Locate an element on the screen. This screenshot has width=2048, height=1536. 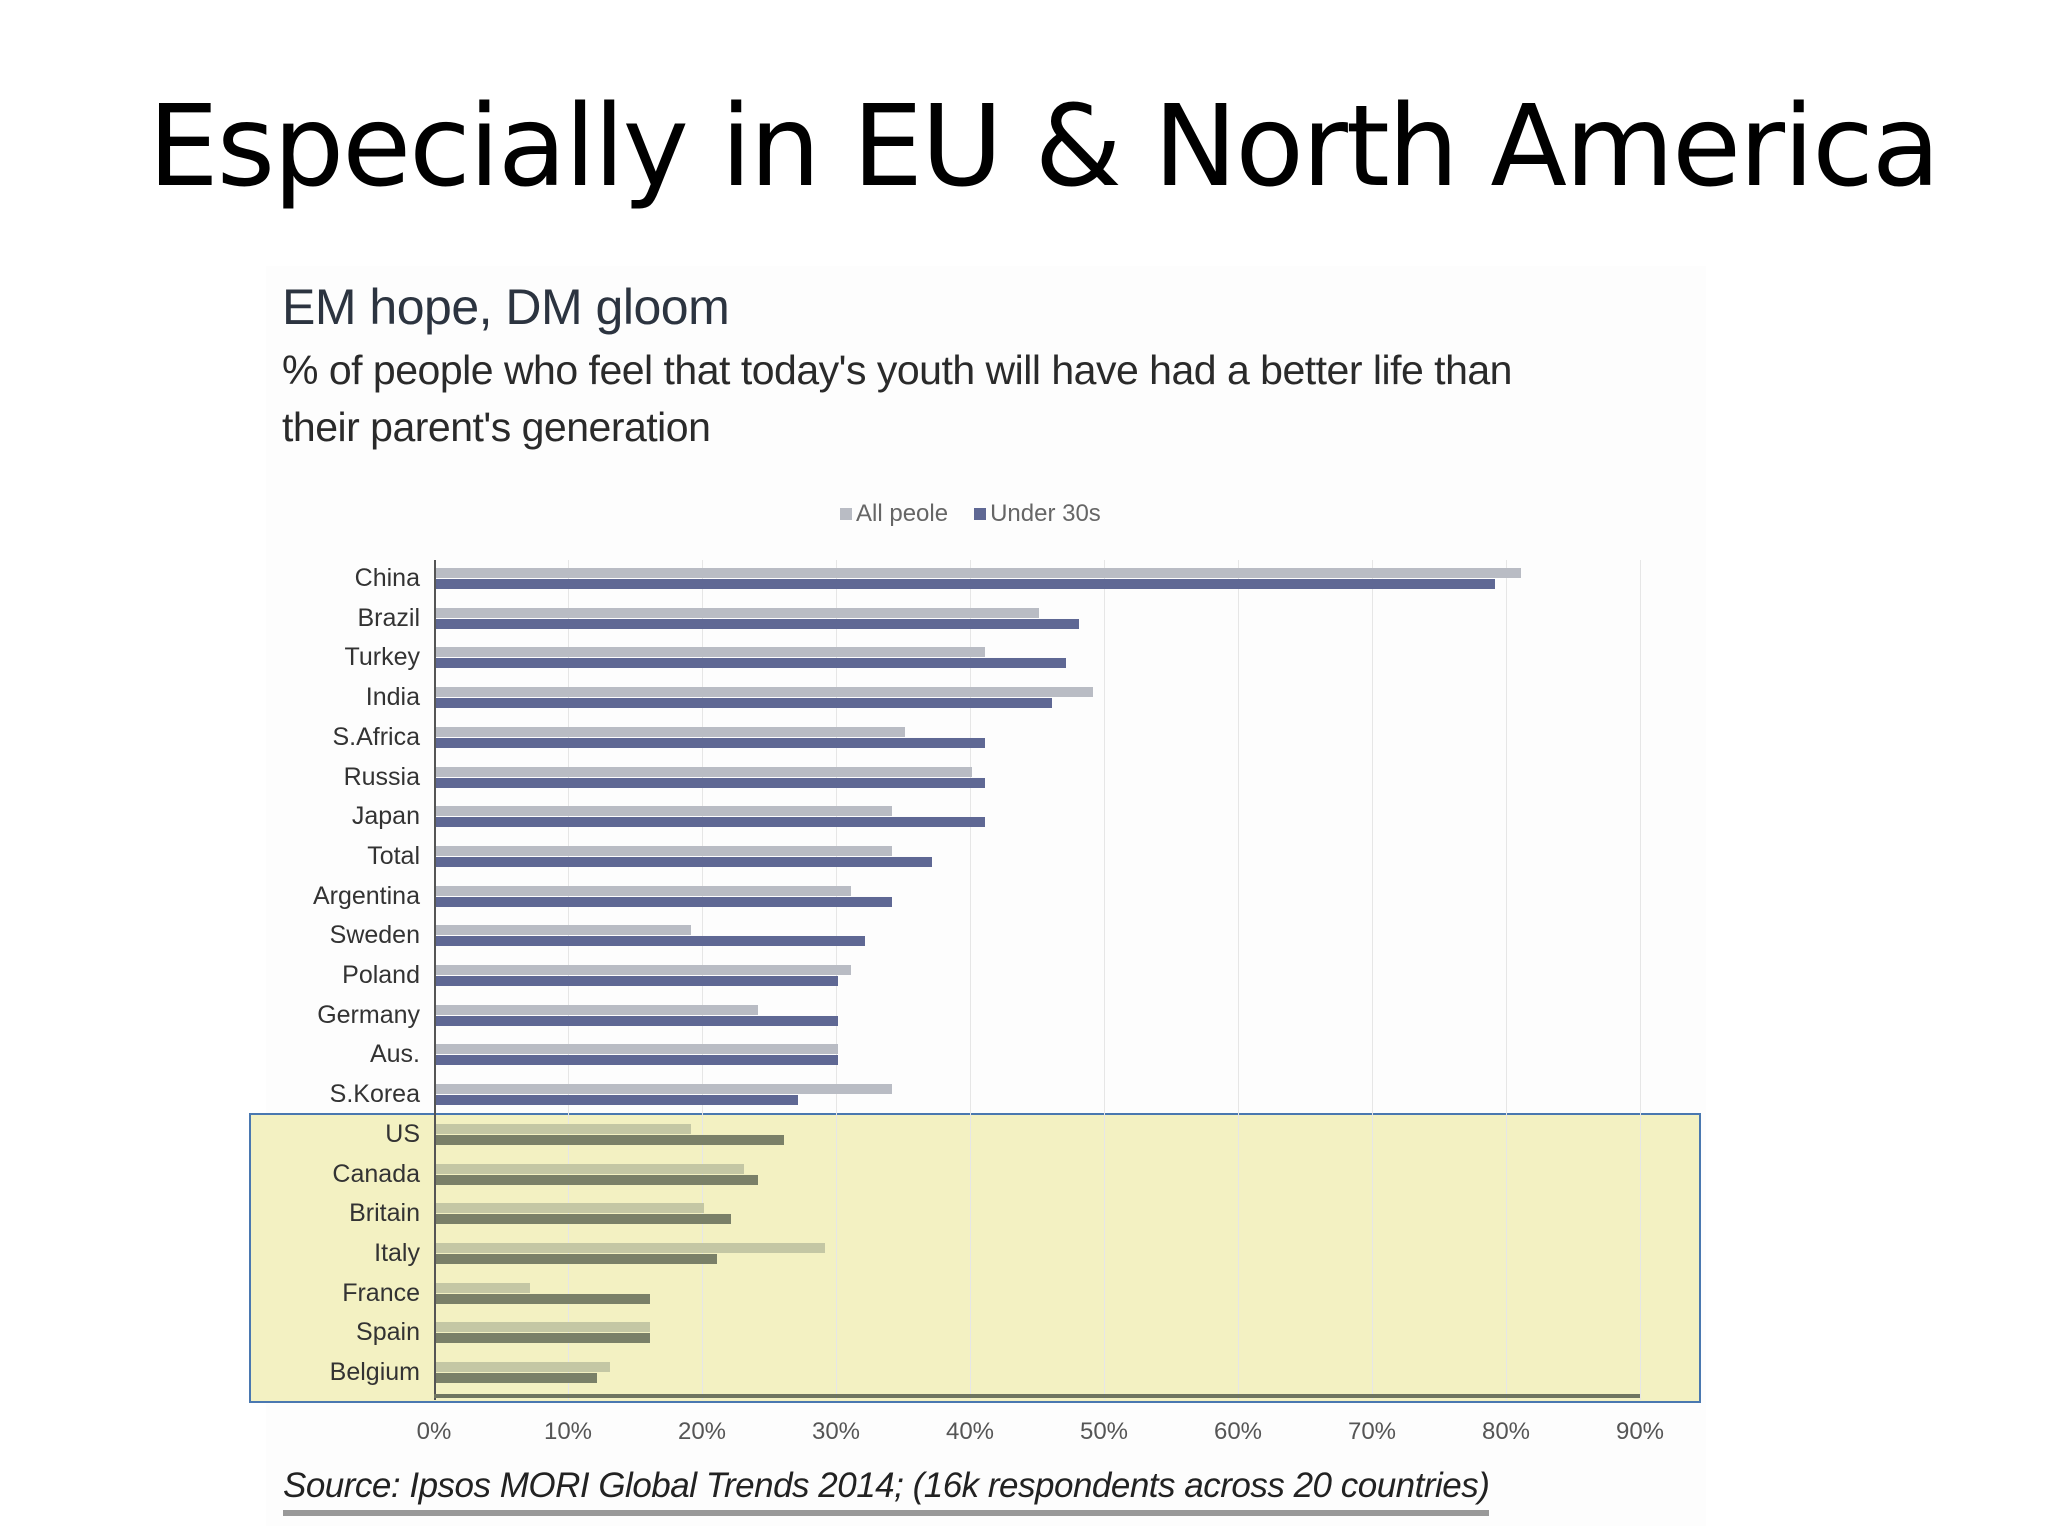
bar-row: China is located at coordinates (997, 580).